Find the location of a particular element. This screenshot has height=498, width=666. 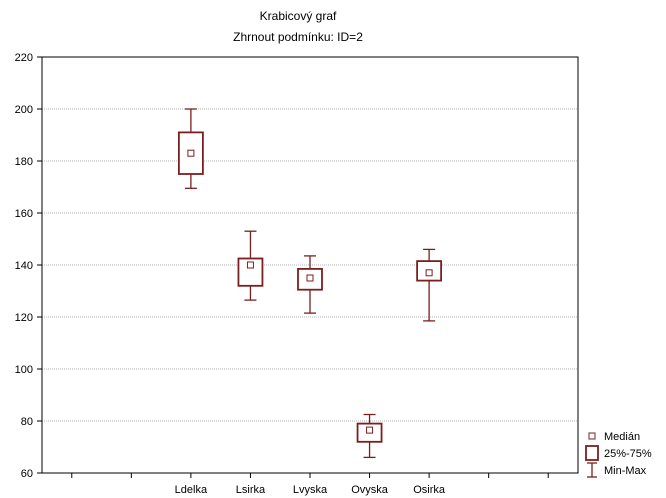

x-tick-label: Ldelka is located at coordinates (191, 490).